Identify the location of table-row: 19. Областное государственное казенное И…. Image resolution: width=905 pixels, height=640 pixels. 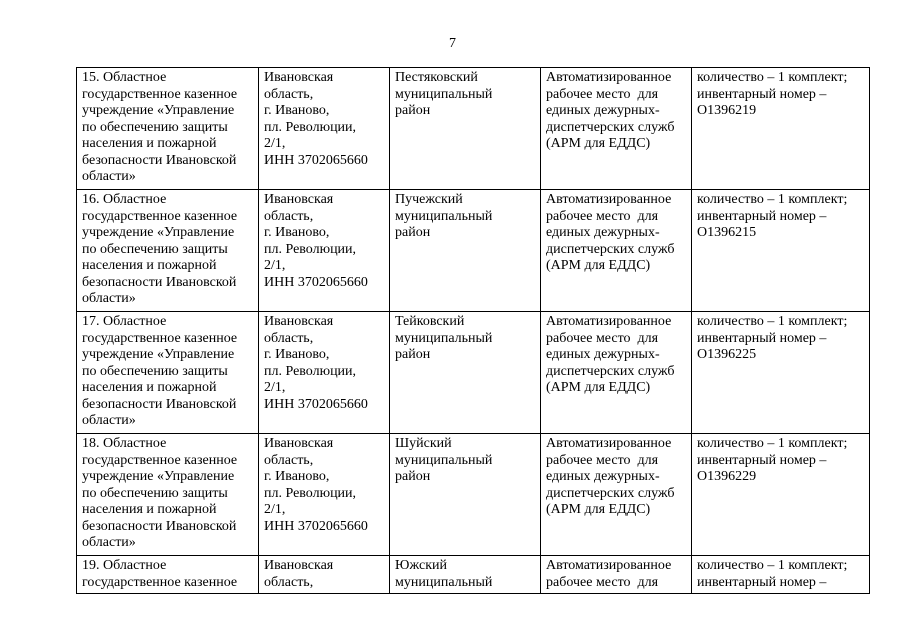
(473, 574).